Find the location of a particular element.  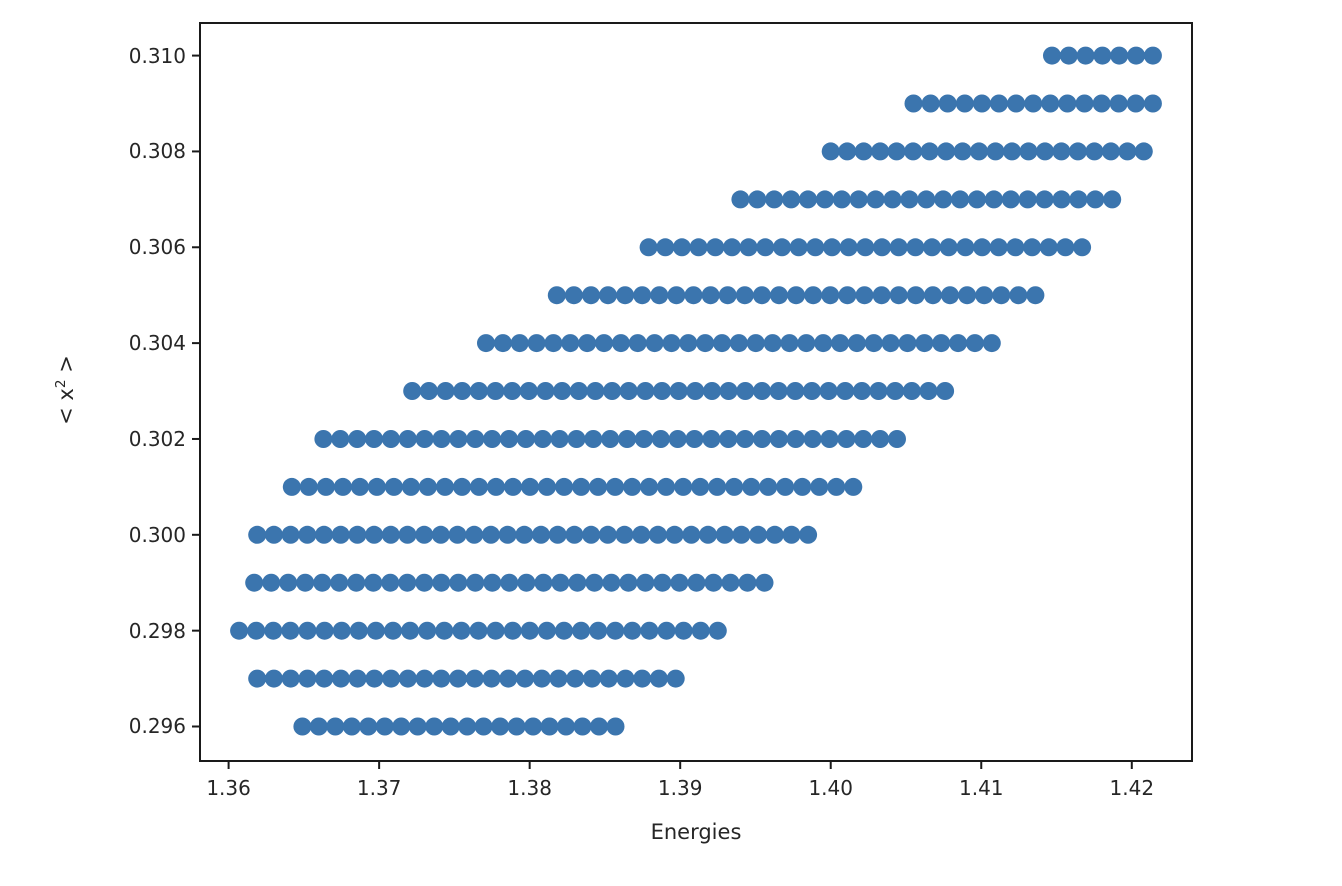

y-tick-label: 0.302 is located at coordinates (157, 438).